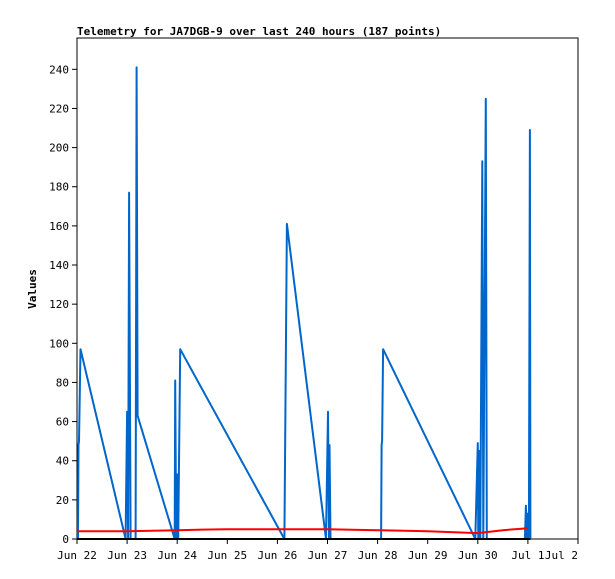 This screenshot has width=615, height=579. Describe the element at coordinates (62, 422) in the screenshot. I see `y-tick-label: 60` at that location.